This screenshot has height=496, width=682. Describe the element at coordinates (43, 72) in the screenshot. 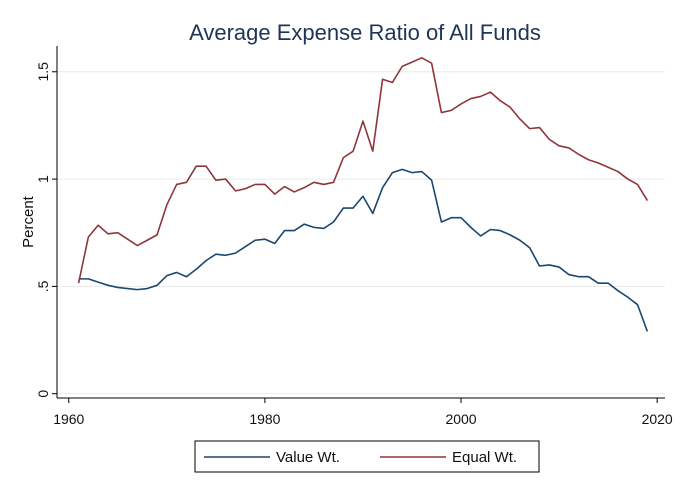

I see `y-tick-label: 1.5` at that location.